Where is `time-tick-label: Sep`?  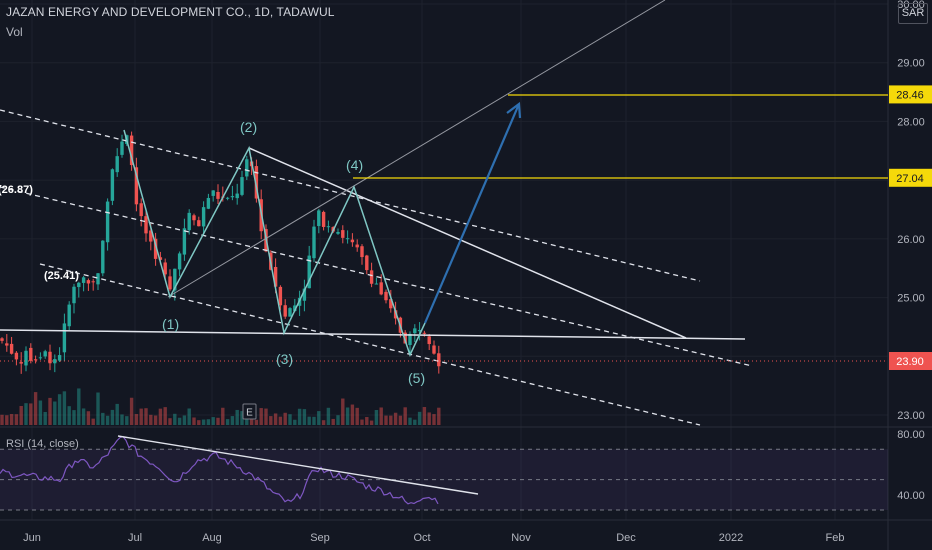 time-tick-label: Sep is located at coordinates (320, 538).